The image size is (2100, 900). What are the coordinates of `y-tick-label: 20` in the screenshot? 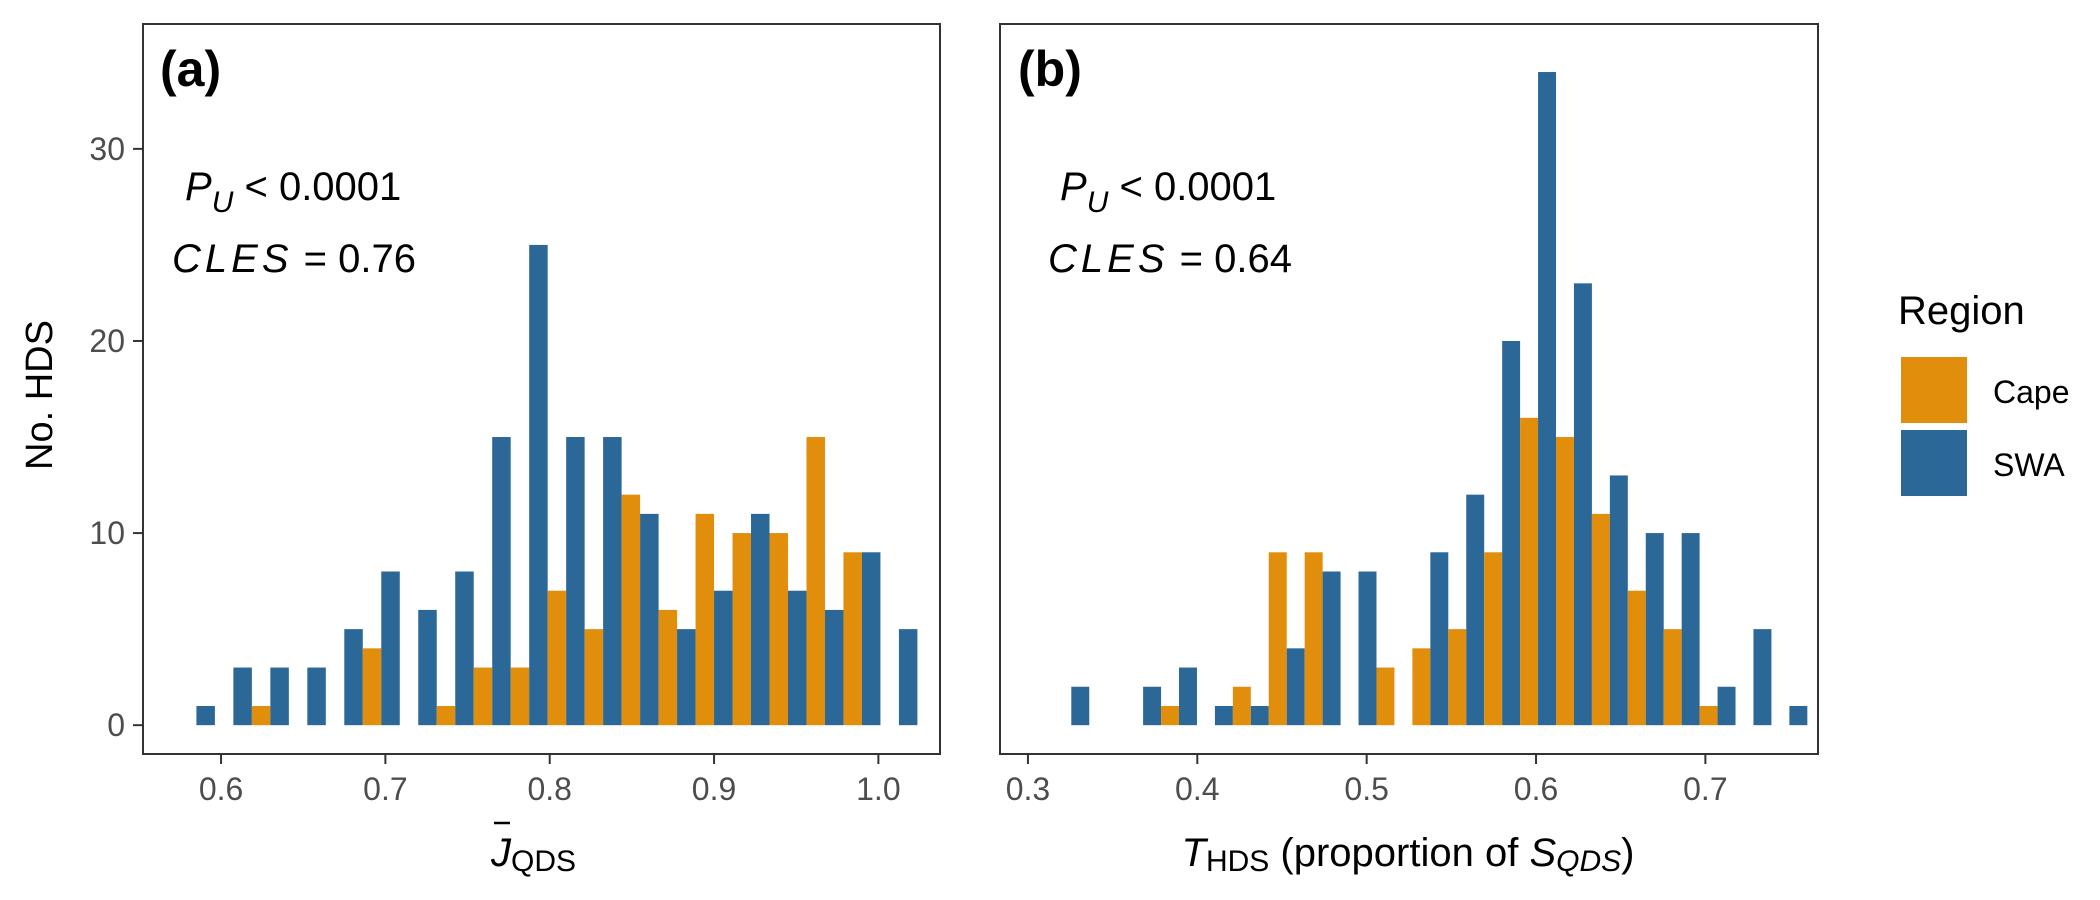 It's located at (107, 341).